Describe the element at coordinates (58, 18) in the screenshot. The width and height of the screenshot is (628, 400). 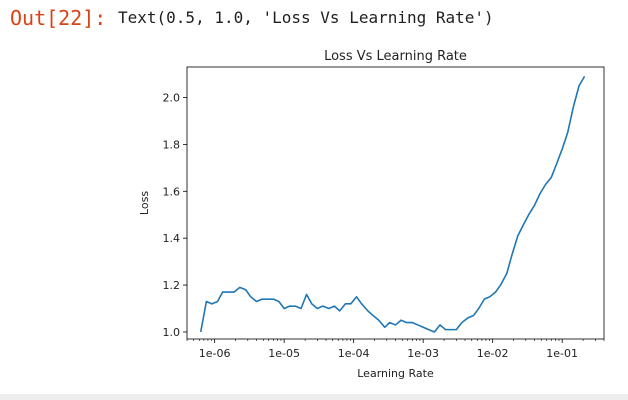
I see `output-prompt: Out[22]:` at that location.